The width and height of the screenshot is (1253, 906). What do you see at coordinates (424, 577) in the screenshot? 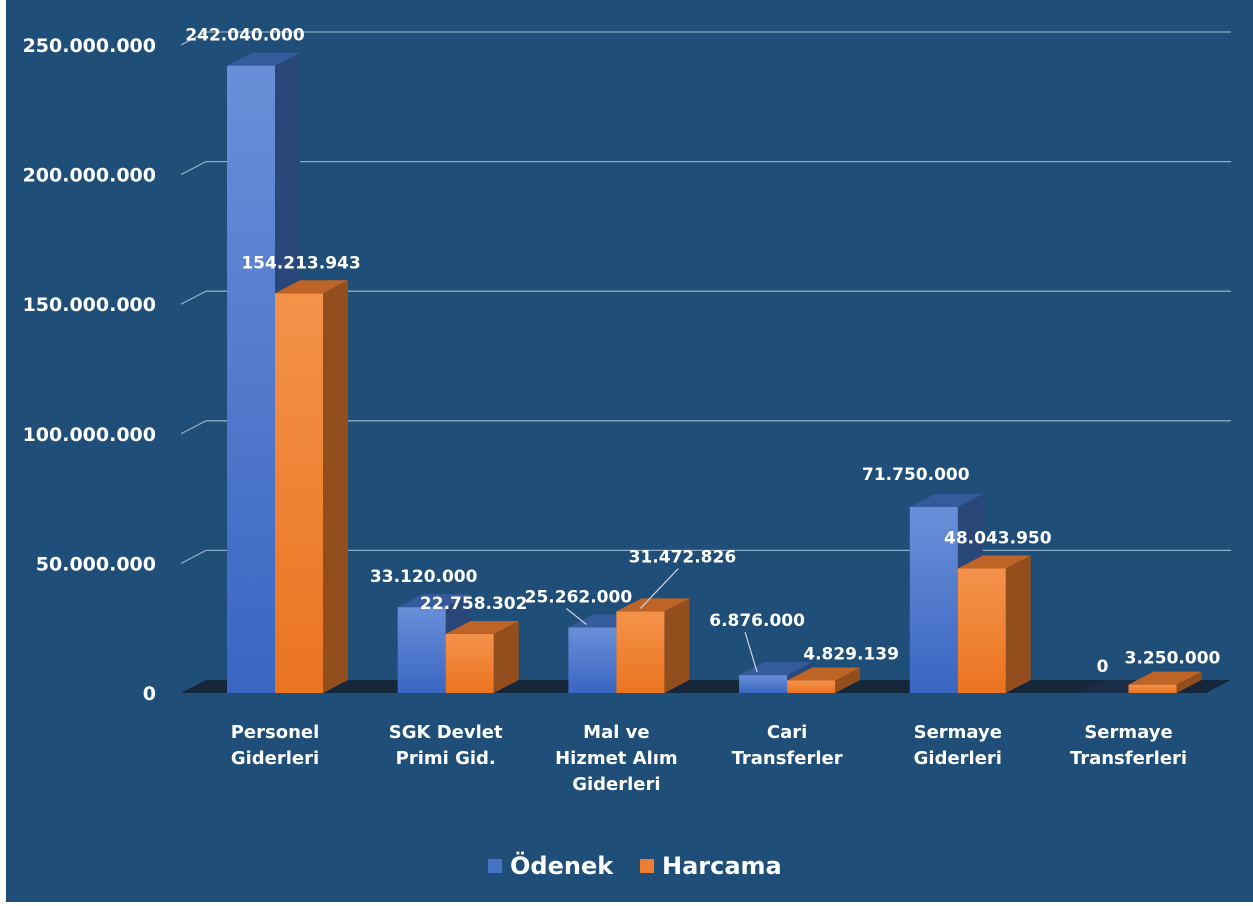
I see `data-label: 33.120.000` at bounding box center [424, 577].